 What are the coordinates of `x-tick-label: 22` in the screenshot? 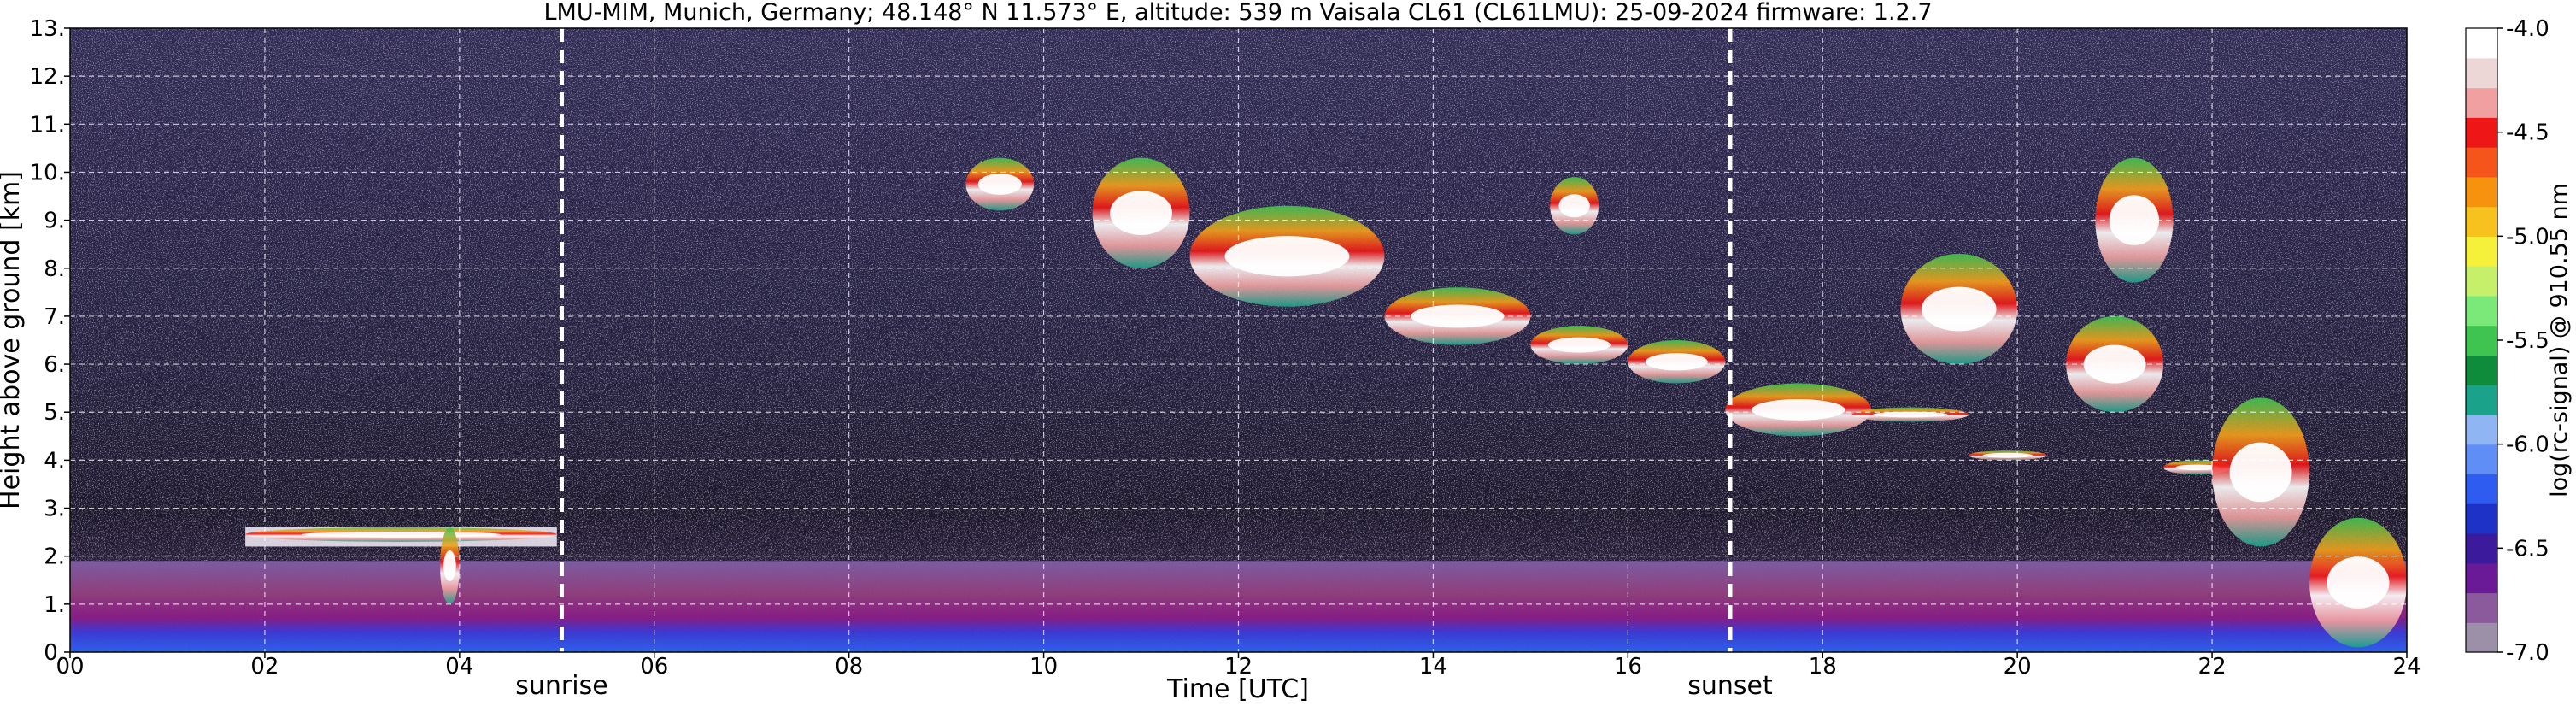 It's located at (2212, 667).